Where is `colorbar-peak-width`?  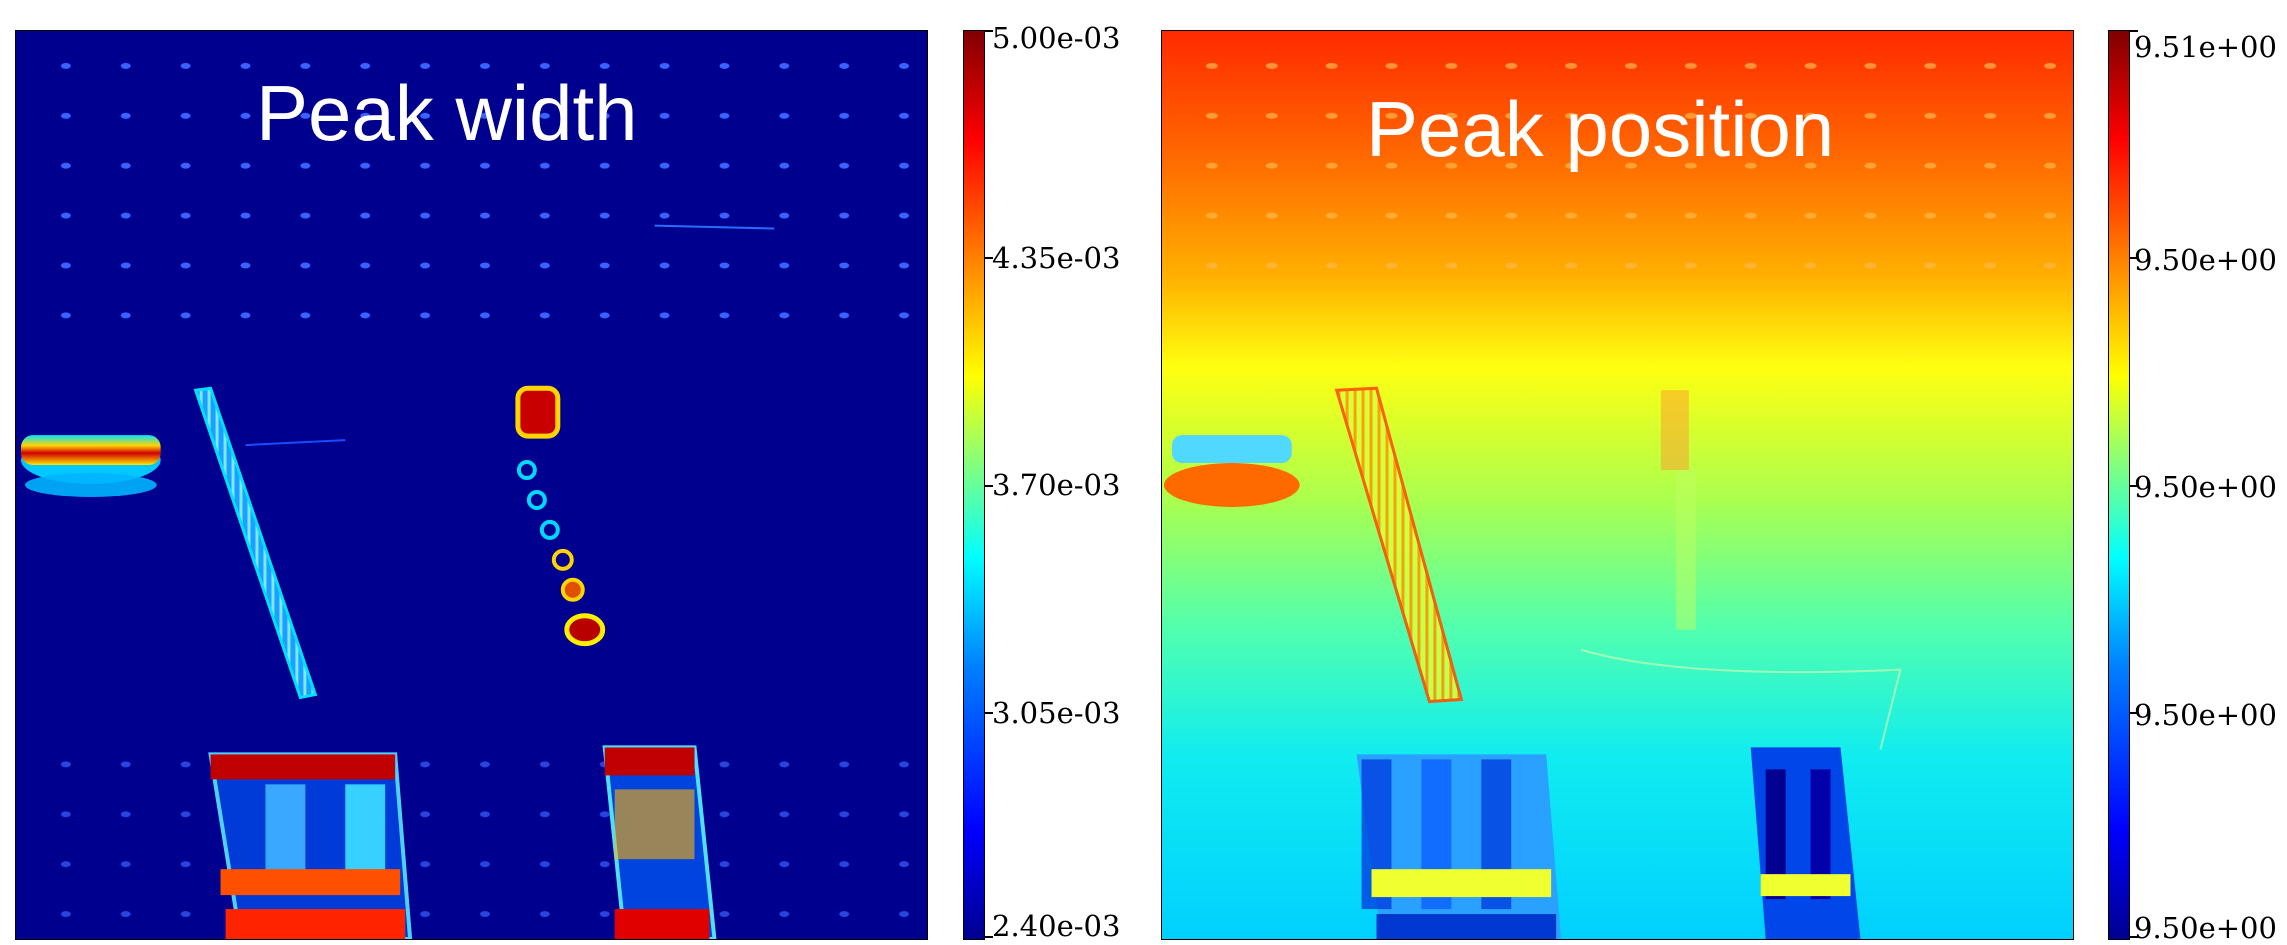
colorbar-peak-width is located at coordinates (974, 485).